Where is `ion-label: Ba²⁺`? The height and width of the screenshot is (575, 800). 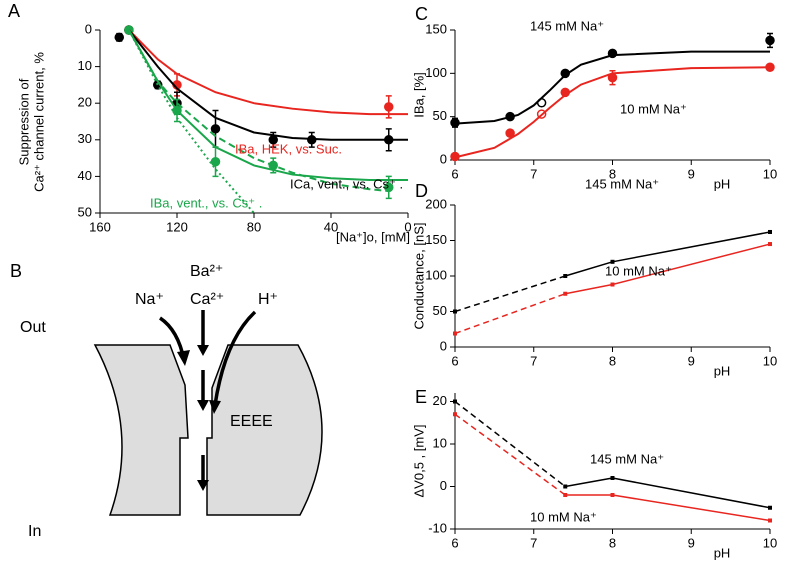
ion-label: Ba²⁺ is located at coordinates (206, 271).